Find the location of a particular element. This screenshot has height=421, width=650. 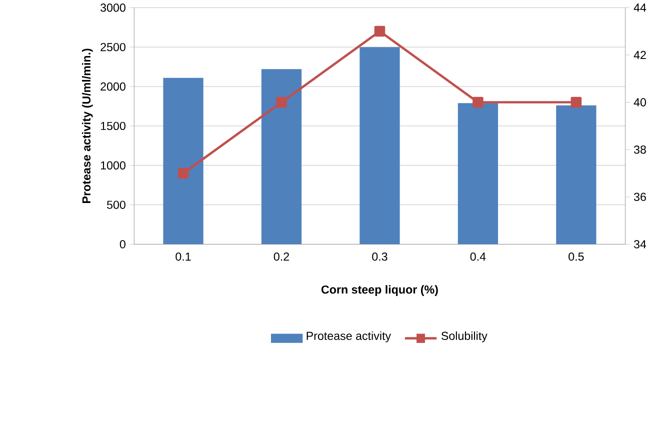

y-tick-label: 1500 is located at coordinates (113, 126).